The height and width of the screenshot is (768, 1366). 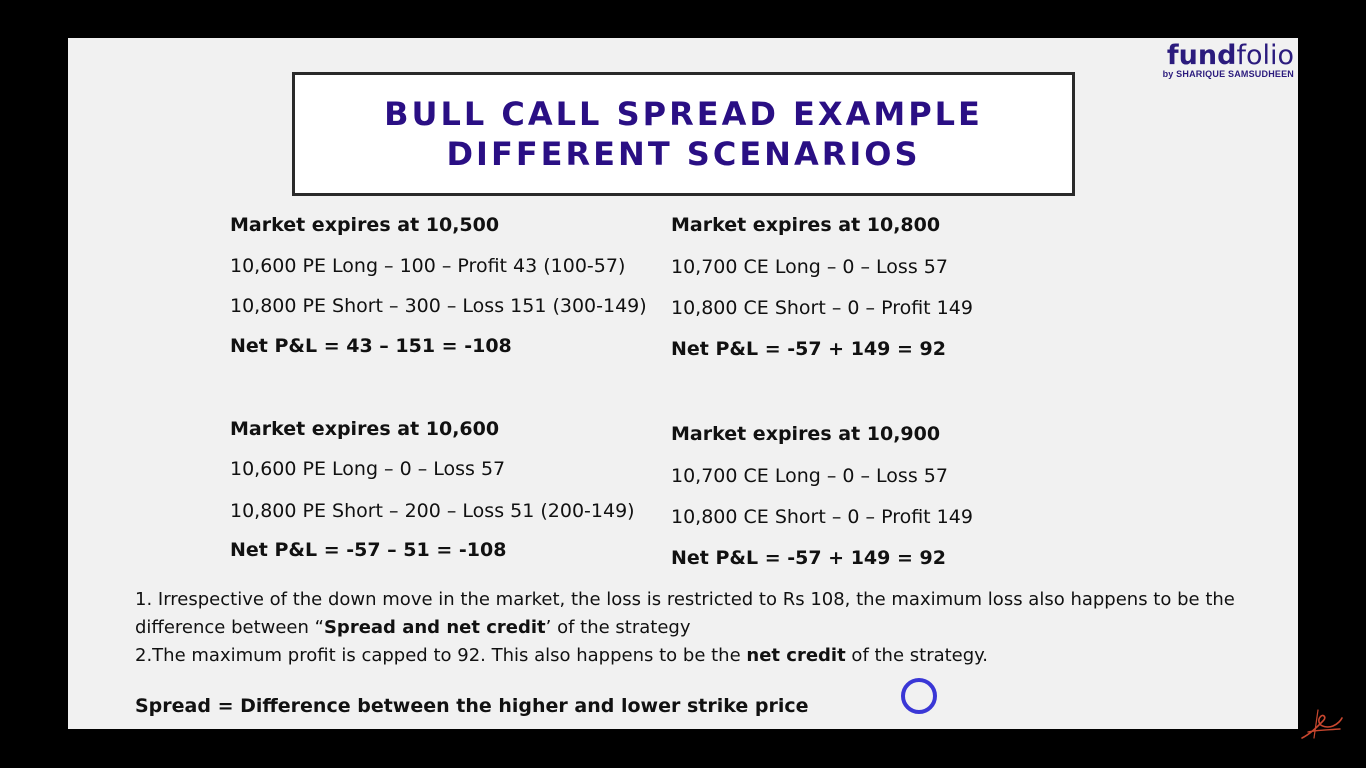 What do you see at coordinates (806, 225) in the screenshot?
I see `scenario-heading: Market expires at 10,800` at bounding box center [806, 225].